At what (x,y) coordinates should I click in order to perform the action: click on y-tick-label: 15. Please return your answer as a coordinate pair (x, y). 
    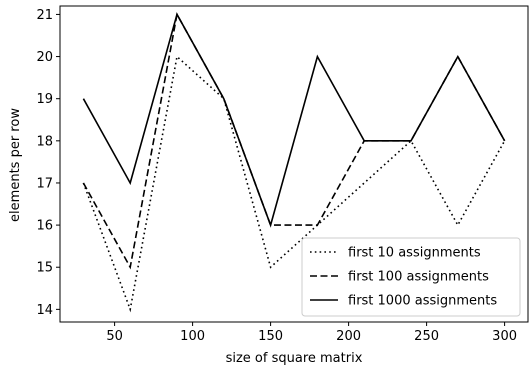
    Looking at the image, I should click on (44, 268).